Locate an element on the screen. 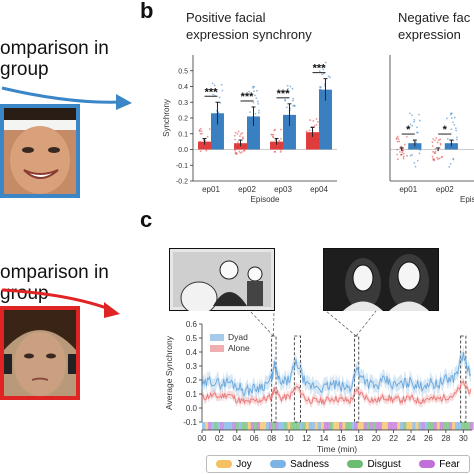 Image resolution: width=474 pixels, height=474 pixels. bar-ep02-dyad is located at coordinates (253, 133).